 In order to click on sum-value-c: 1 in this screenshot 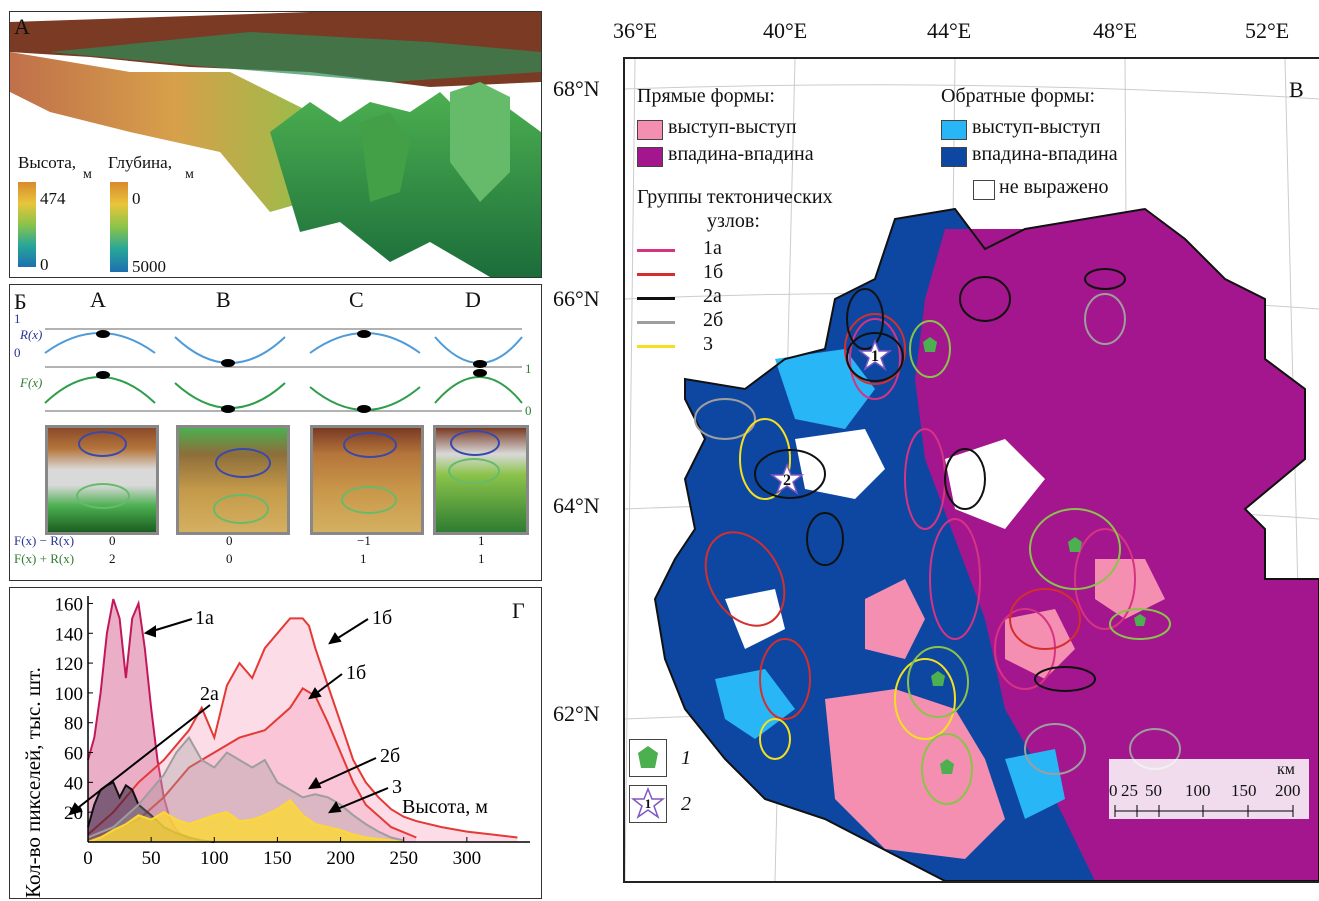, I will do `click(363, 558)`.